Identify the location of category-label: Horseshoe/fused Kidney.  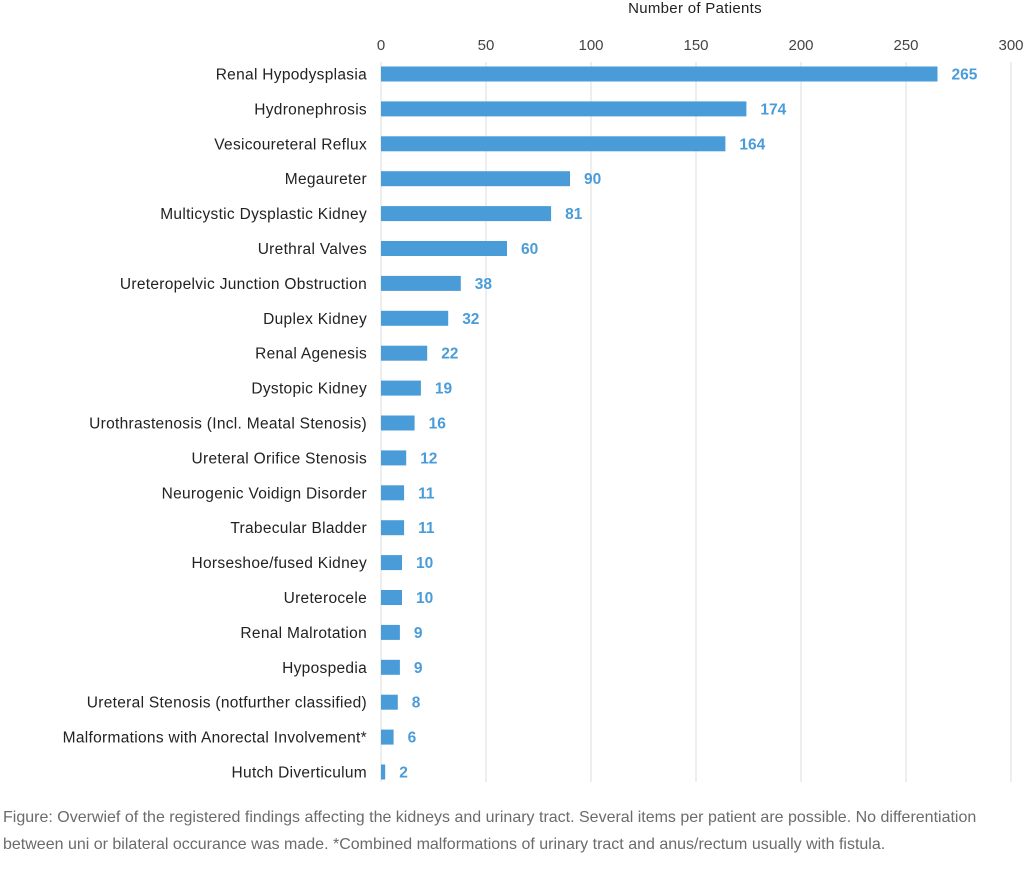
(279, 563).